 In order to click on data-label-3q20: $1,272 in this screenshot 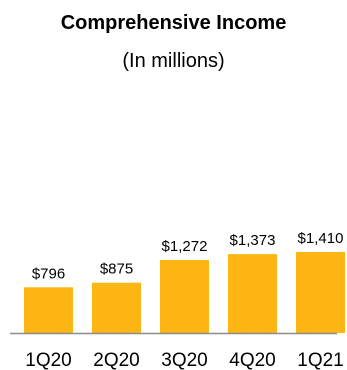, I will do `click(185, 246)`.